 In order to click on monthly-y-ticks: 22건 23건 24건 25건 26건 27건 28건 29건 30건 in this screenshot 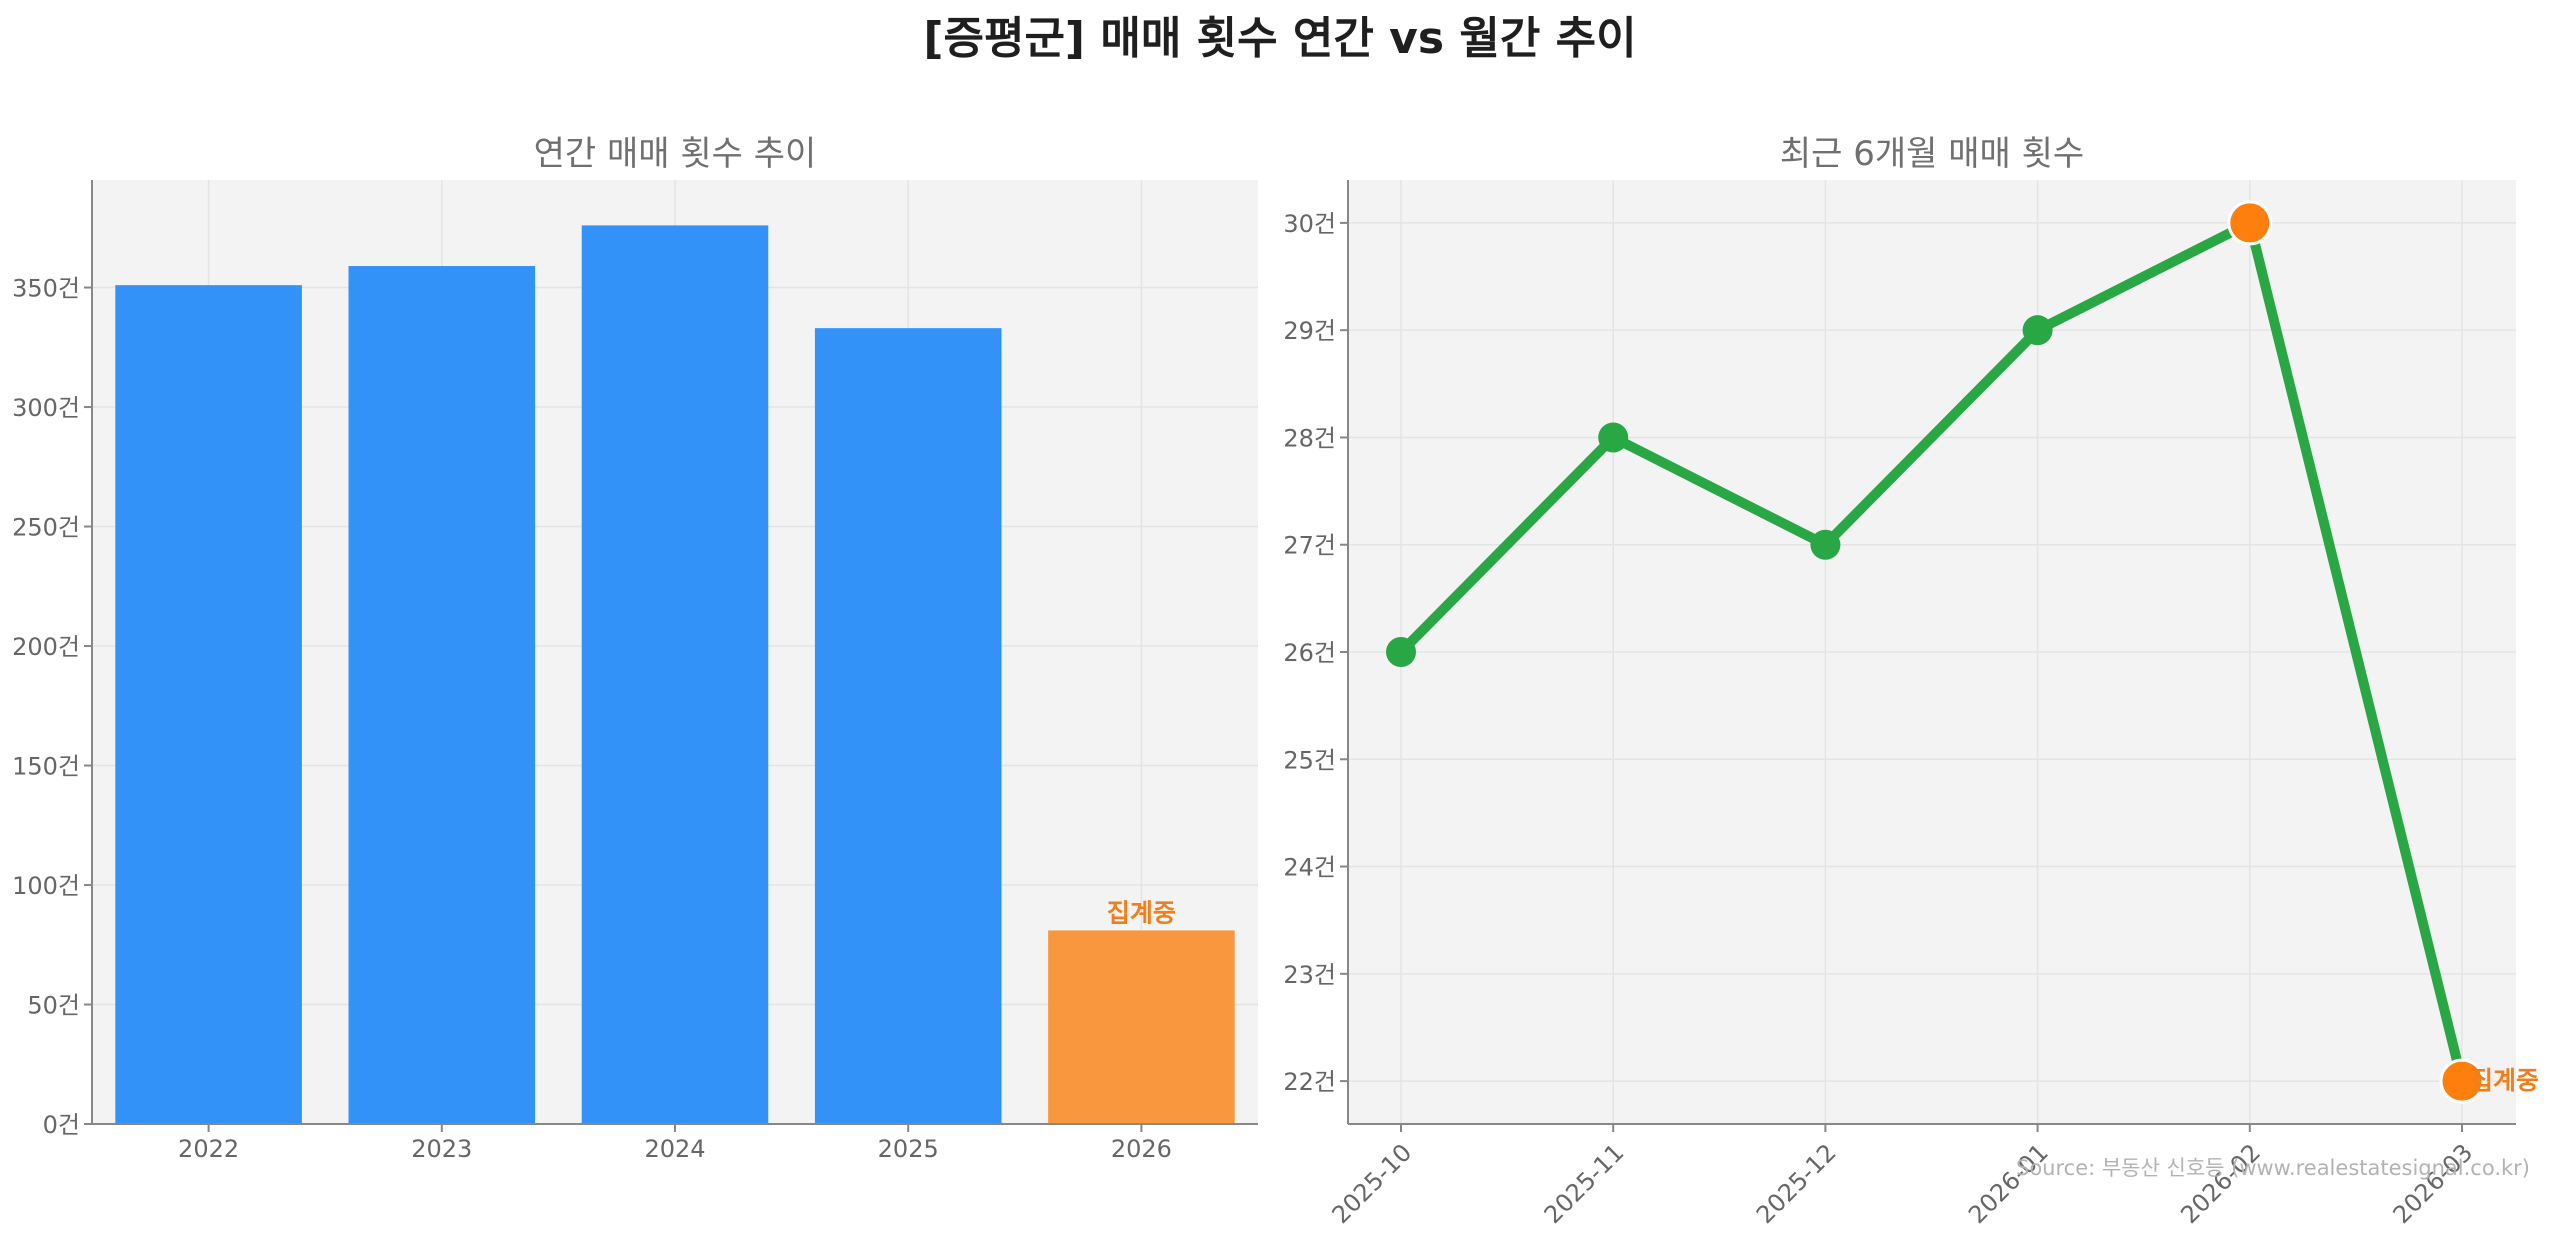, I will do `click(1315, 653)`.